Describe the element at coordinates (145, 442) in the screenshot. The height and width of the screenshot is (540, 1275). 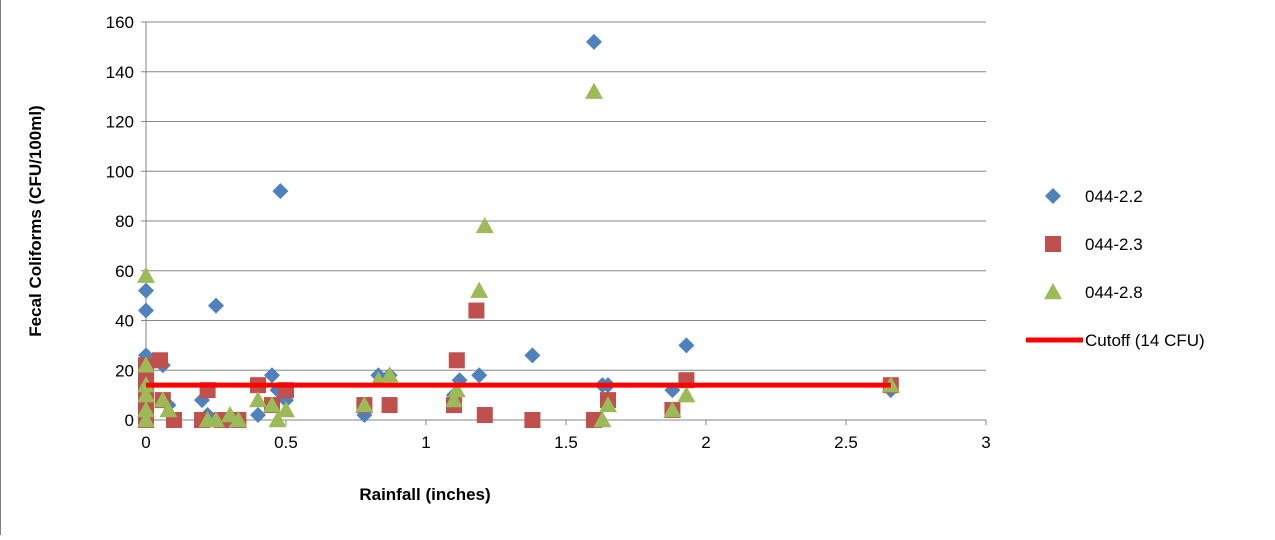
I see `x-tick-label: 0` at that location.